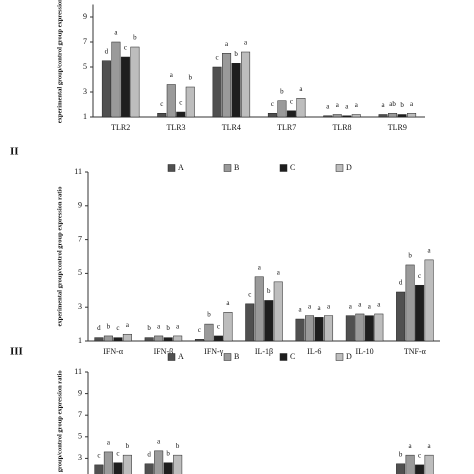  Describe the element at coordinates (292, 356) in the screenshot. I see `legend-label: C` at that location.